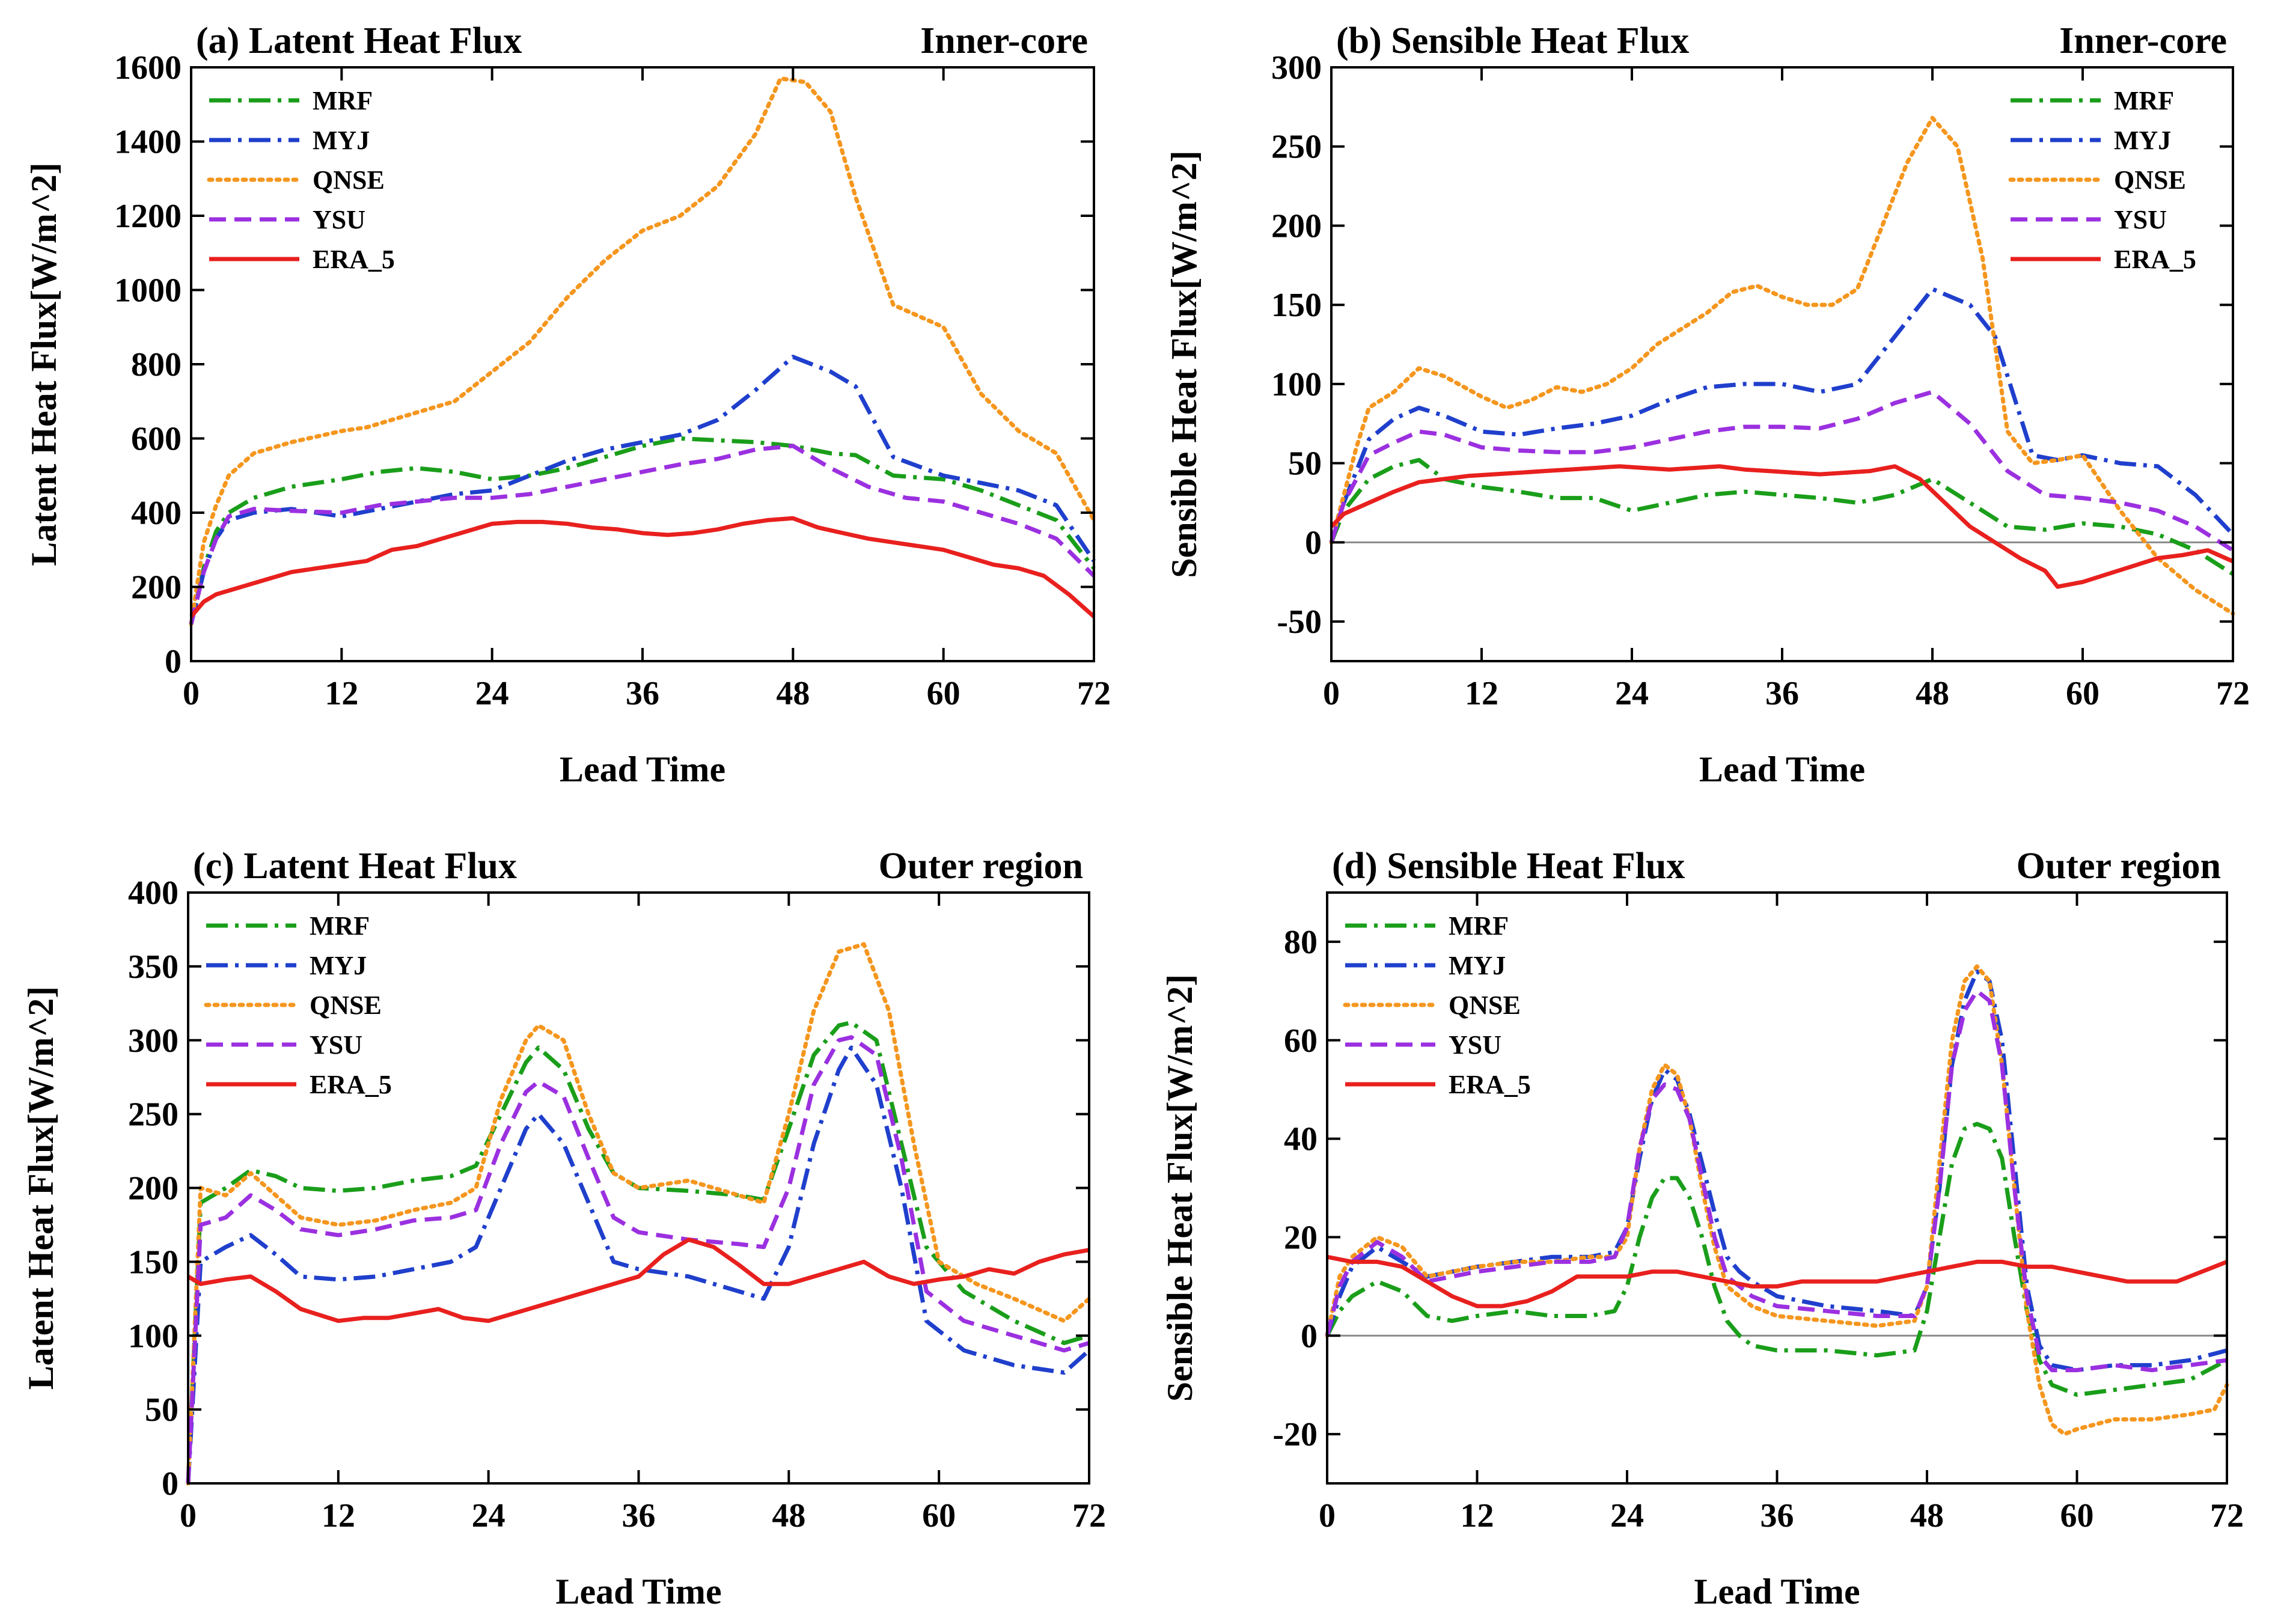 The image size is (2269, 1624). I want to click on y-tick-label: 1600, so click(148, 68).